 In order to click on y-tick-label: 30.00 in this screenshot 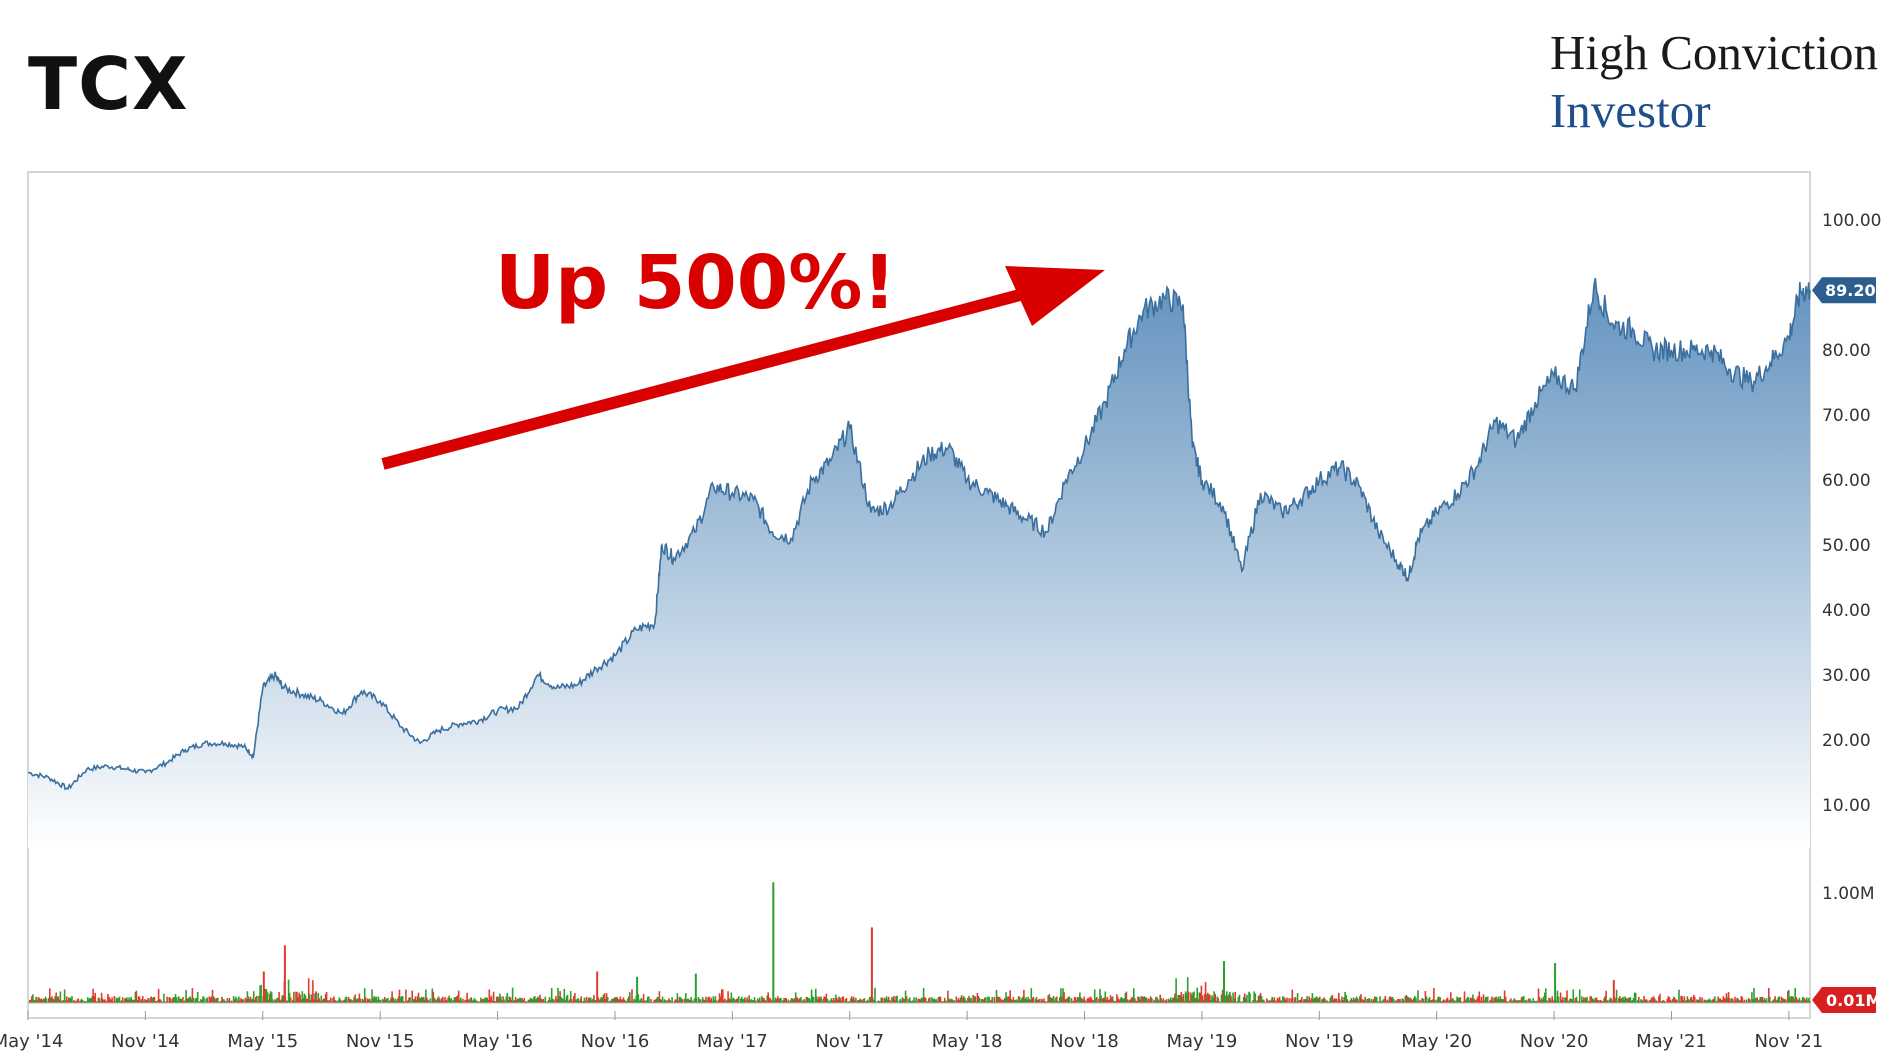, I will do `click(1846, 676)`.